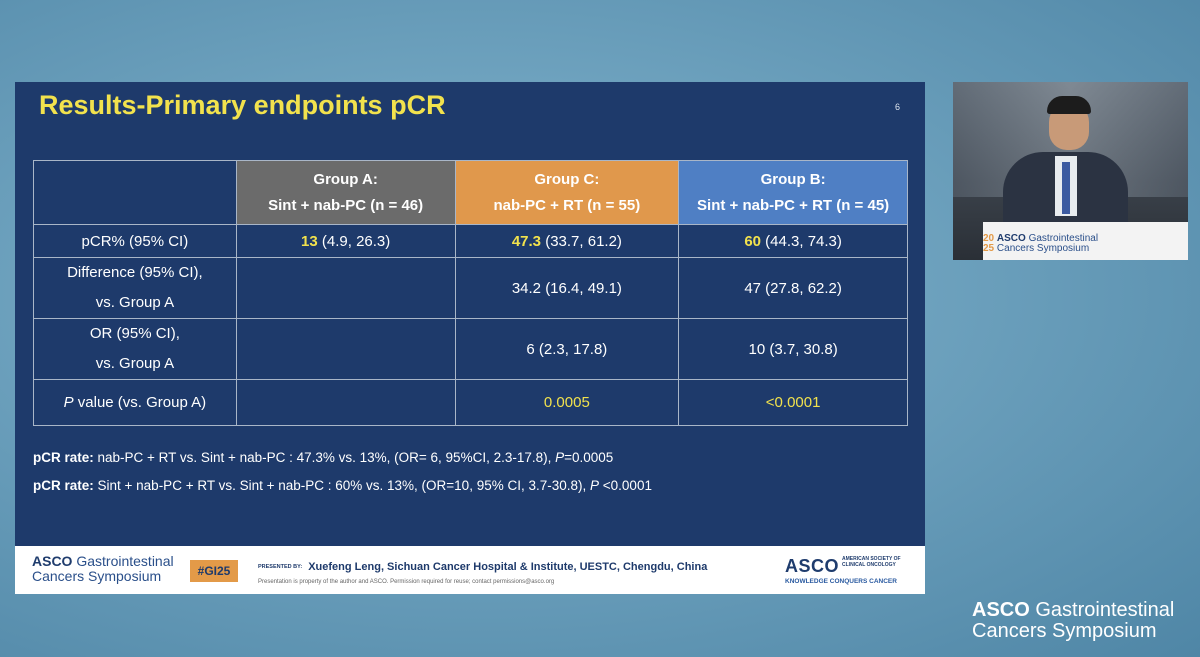 The height and width of the screenshot is (657, 1200). What do you see at coordinates (135, 349) in the screenshot?
I see `row-label-or: OR (95% CI), vs. Group A` at bounding box center [135, 349].